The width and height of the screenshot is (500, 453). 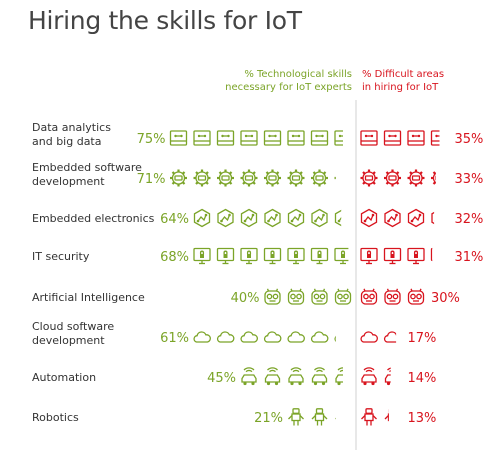 I want to click on legend-difficult: % Difficult areas in hiring for IoT, so click(x=427, y=81).